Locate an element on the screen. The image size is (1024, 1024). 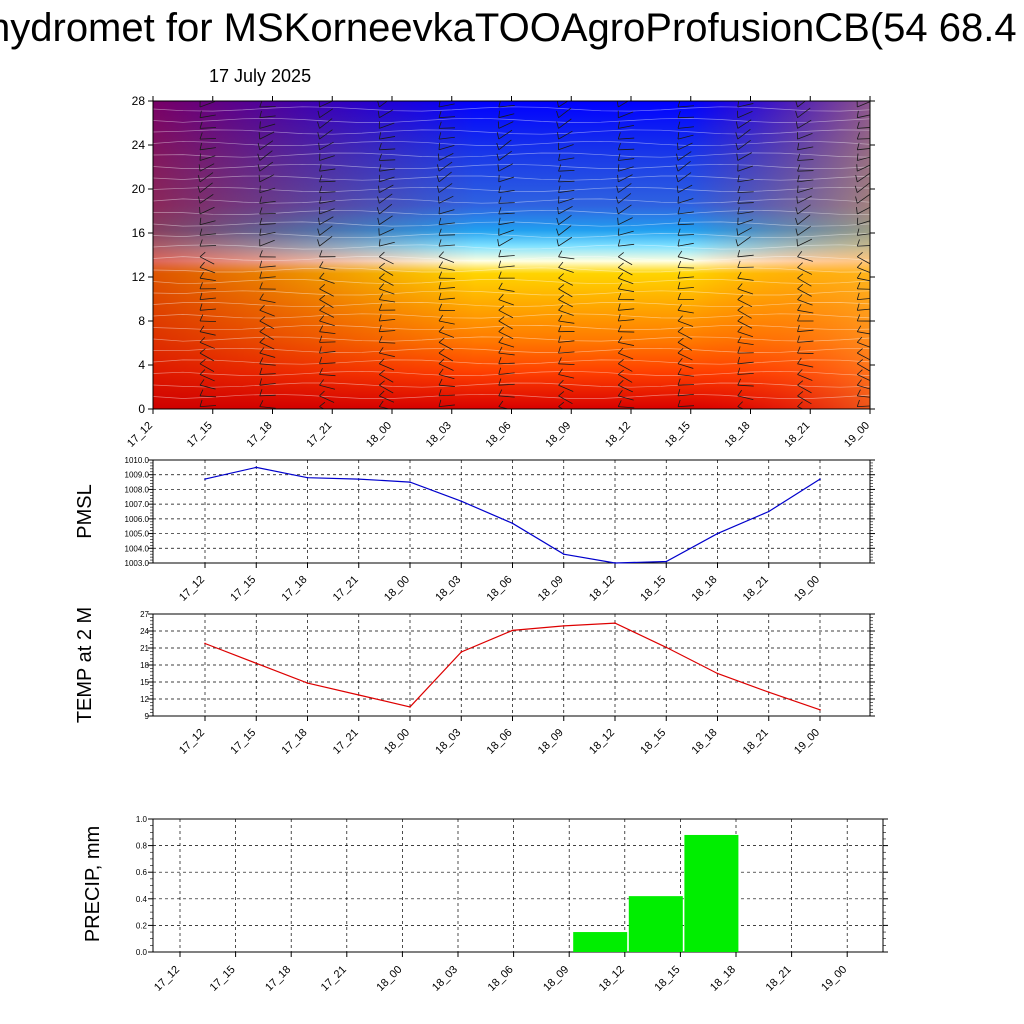
y-tick-label: 0 is located at coordinates (141, 409).